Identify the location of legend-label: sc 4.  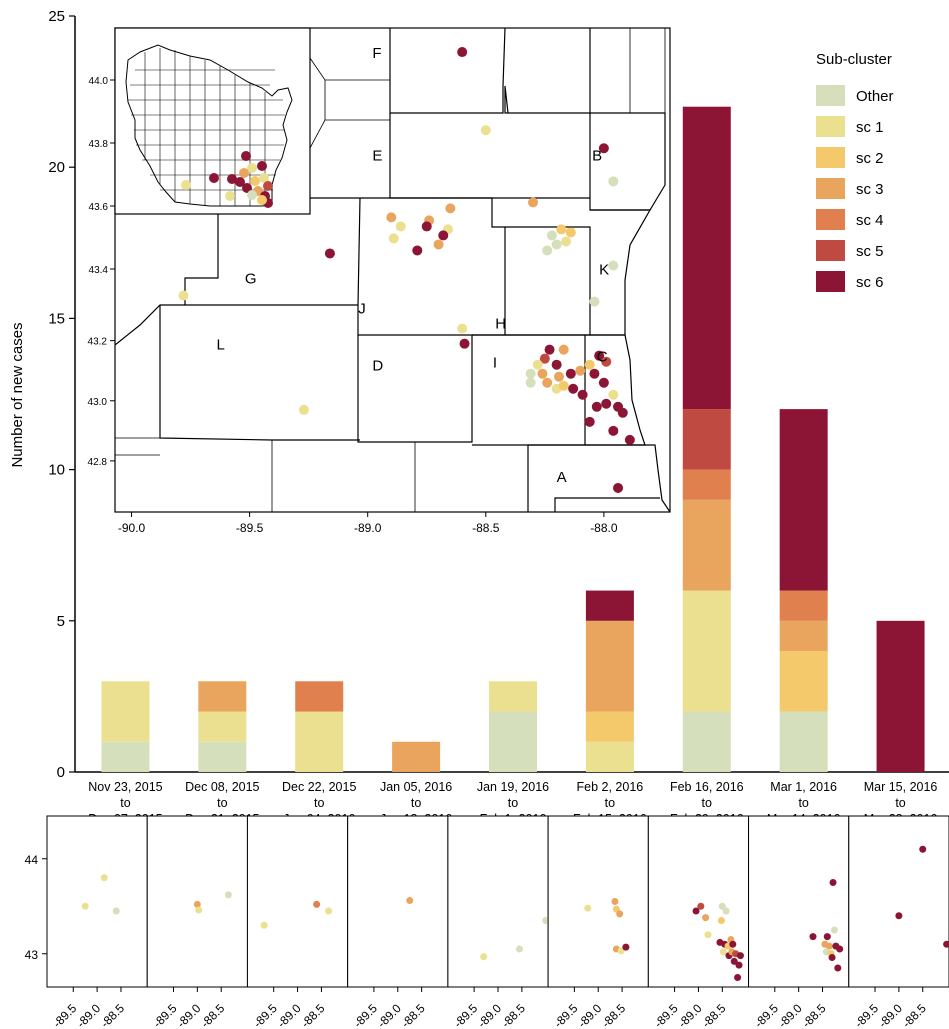
(870, 220).